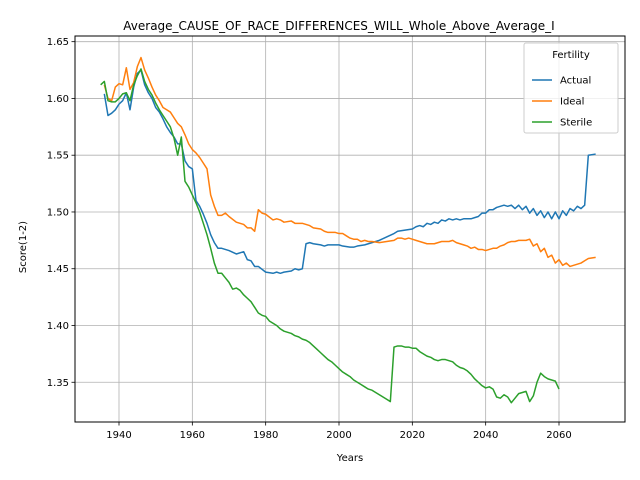 This screenshot has height=480, width=640. I want to click on x-tick-label: 2020, so click(412, 435).